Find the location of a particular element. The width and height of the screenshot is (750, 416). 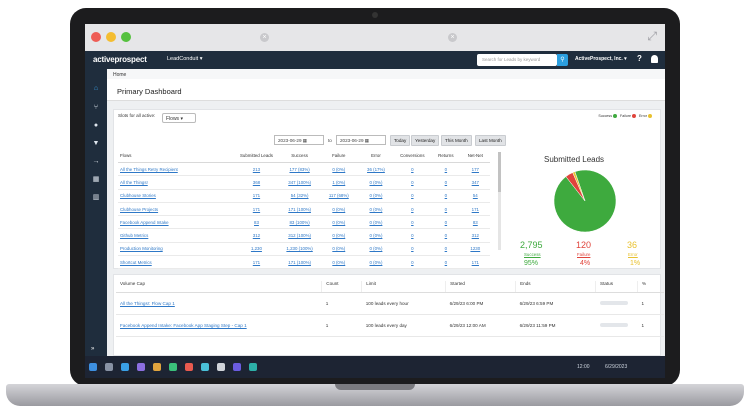

yesterday-button: Yesterday is located at coordinates (425, 140).